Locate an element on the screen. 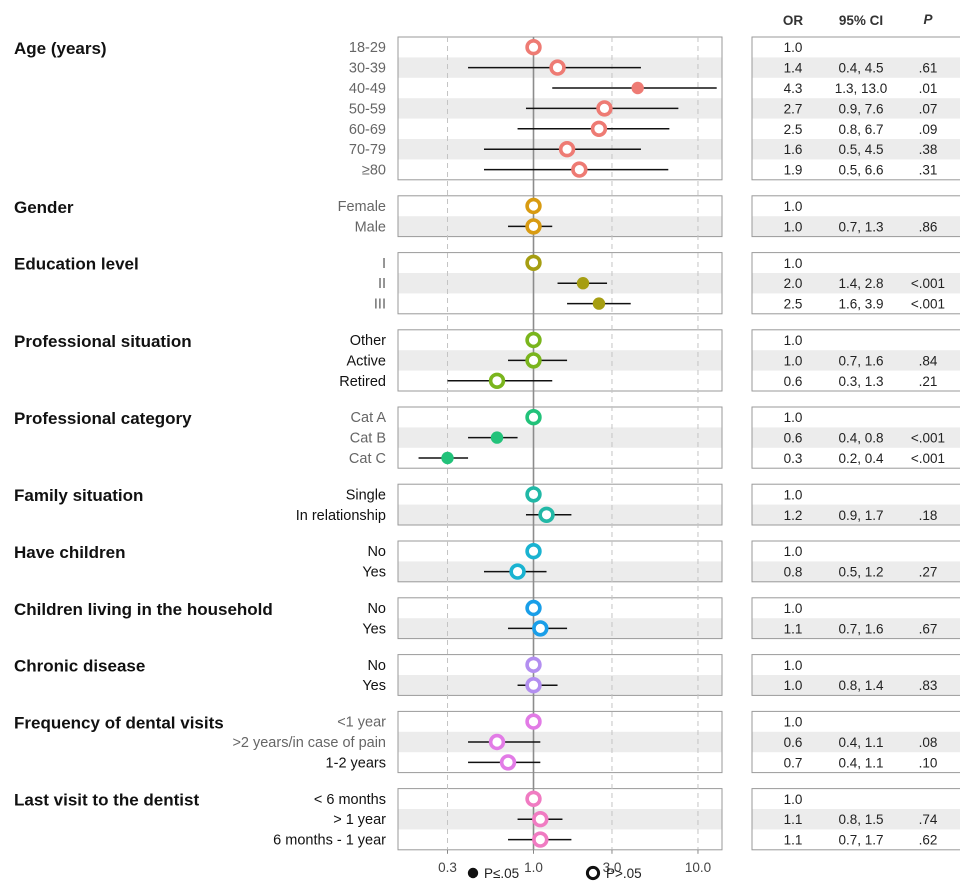  level-label: >2 years/in case of pain is located at coordinates (309, 743).